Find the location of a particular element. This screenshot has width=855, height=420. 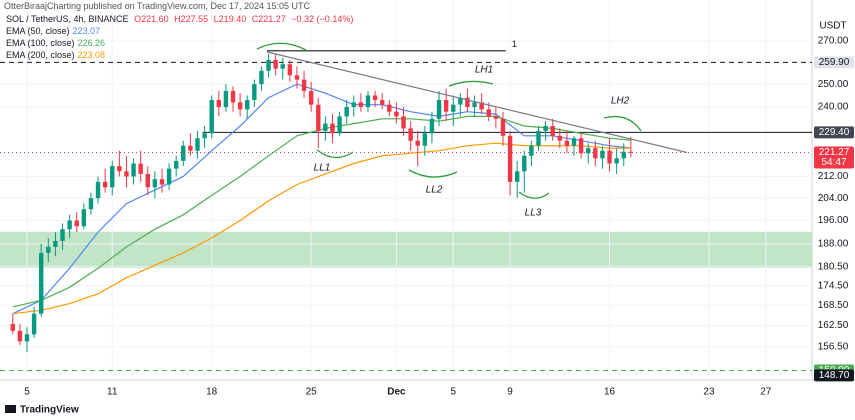

price-level-label: 221.27 is located at coordinates (834, 152).